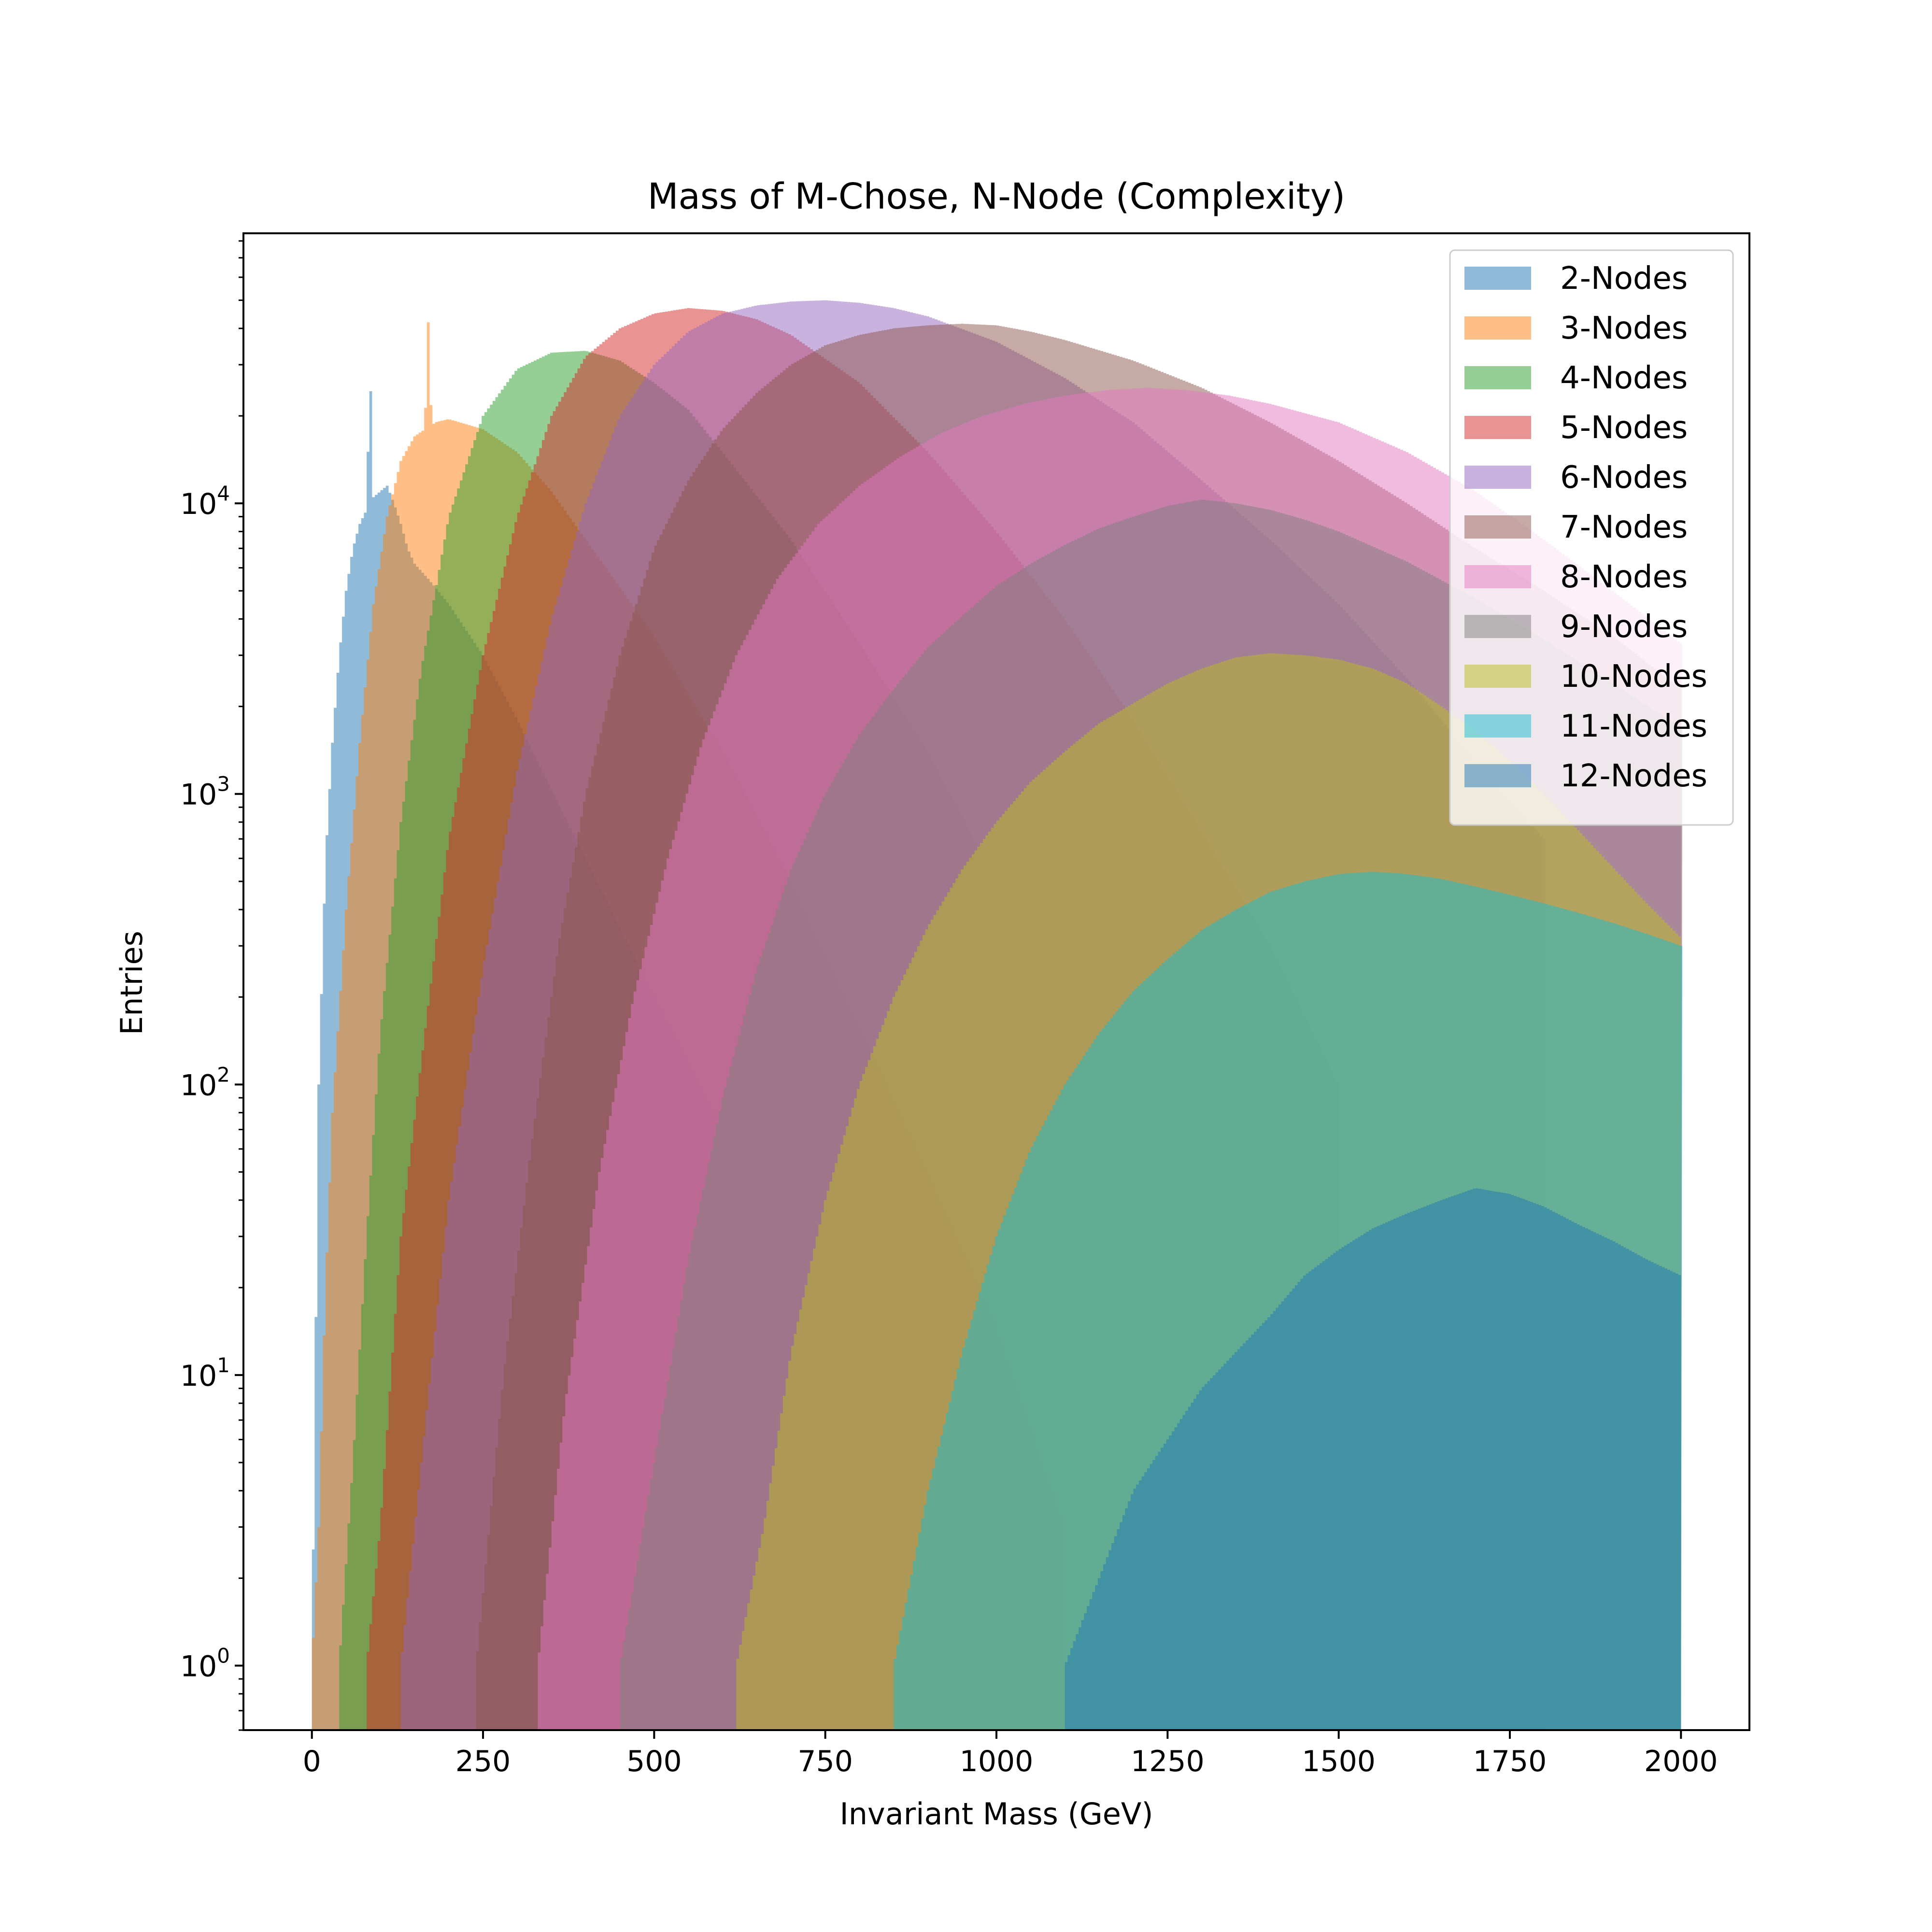 The image size is (1932, 1932). What do you see at coordinates (205, 1664) in the screenshot?
I see `y-tick-label: 10⁰` at bounding box center [205, 1664].